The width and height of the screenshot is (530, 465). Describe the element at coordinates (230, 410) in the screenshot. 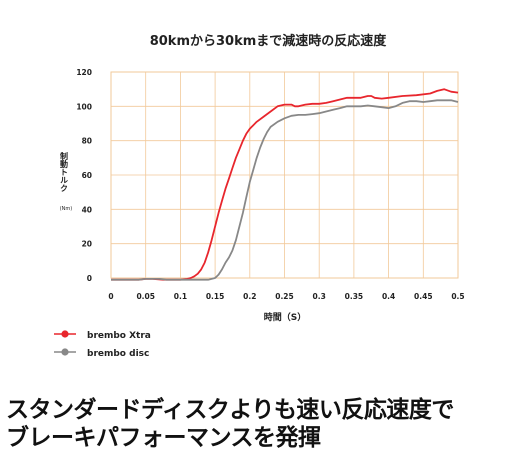

I see `headline-line-1: スタンダードディスクよりも速い反応速度で` at that location.